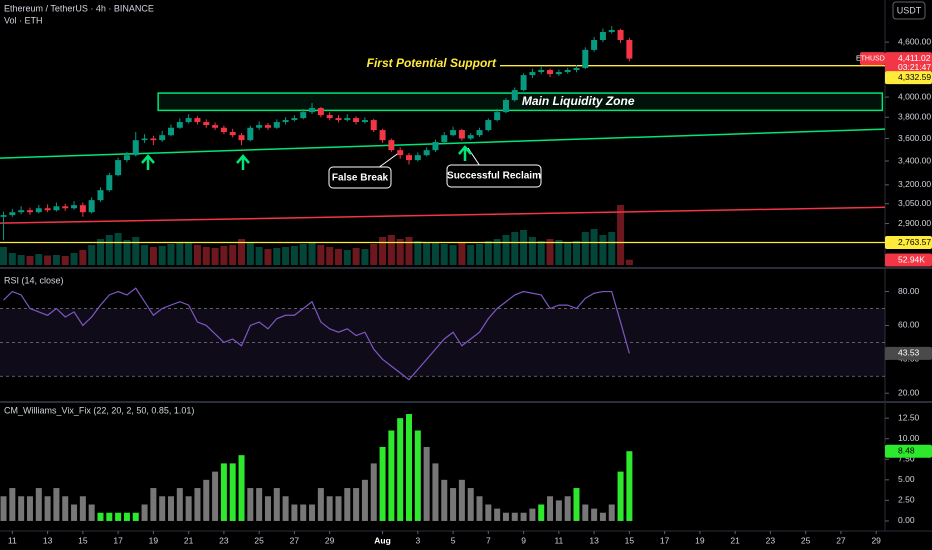 The height and width of the screenshot is (550, 932). I want to click on symbol-tag: ETHUSDT, so click(873, 58).